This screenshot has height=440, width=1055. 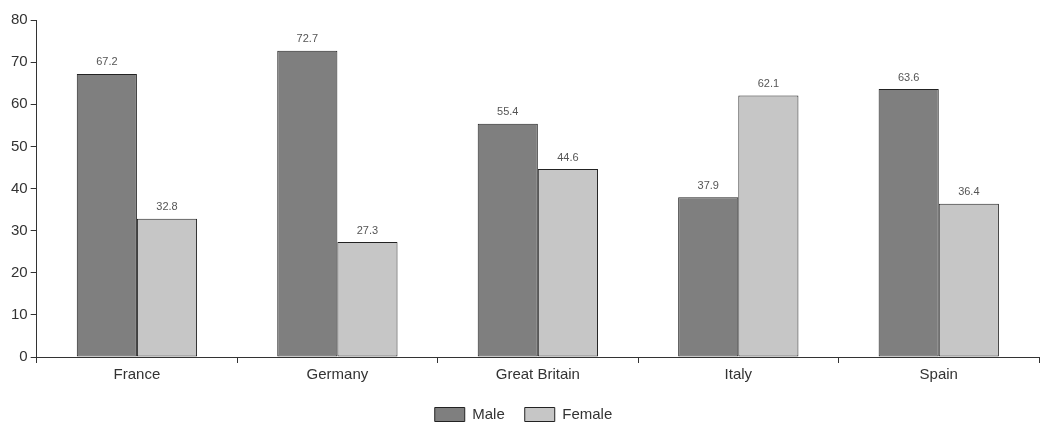 I want to click on data-label: 37.9, so click(x=708, y=184).